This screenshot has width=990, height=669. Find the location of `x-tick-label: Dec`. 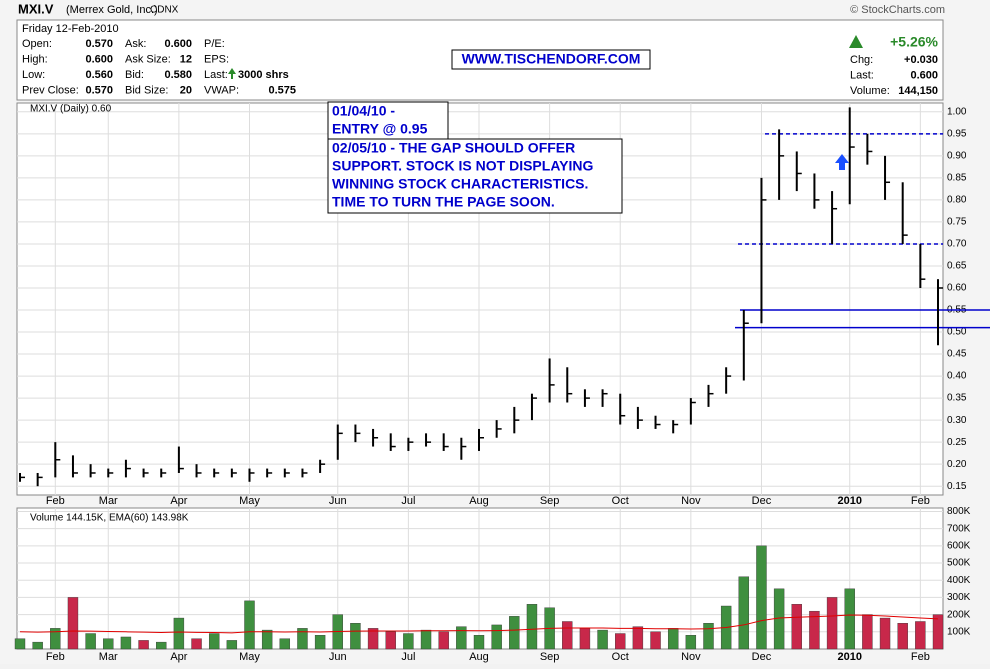

x-tick-label: Dec is located at coordinates (762, 657).